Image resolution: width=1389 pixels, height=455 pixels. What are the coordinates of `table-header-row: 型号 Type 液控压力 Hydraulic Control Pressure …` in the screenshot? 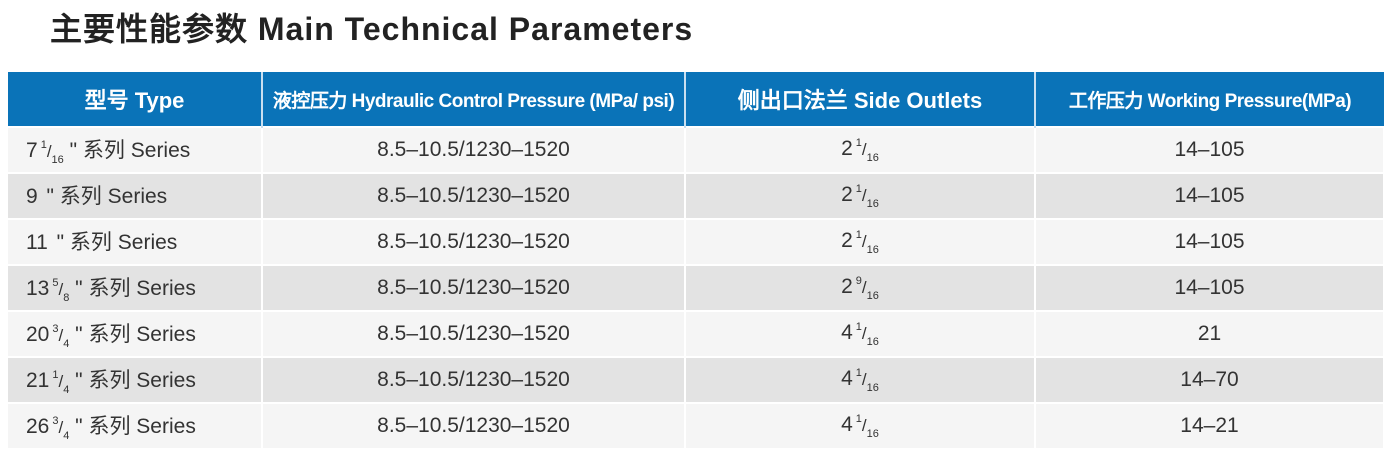 It's located at (696, 99).